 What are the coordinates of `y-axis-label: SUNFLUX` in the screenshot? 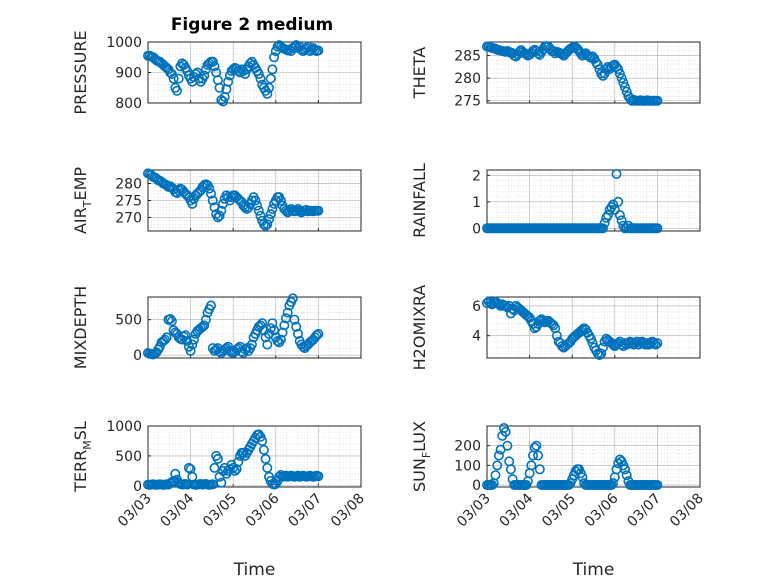 It's located at (421, 456).